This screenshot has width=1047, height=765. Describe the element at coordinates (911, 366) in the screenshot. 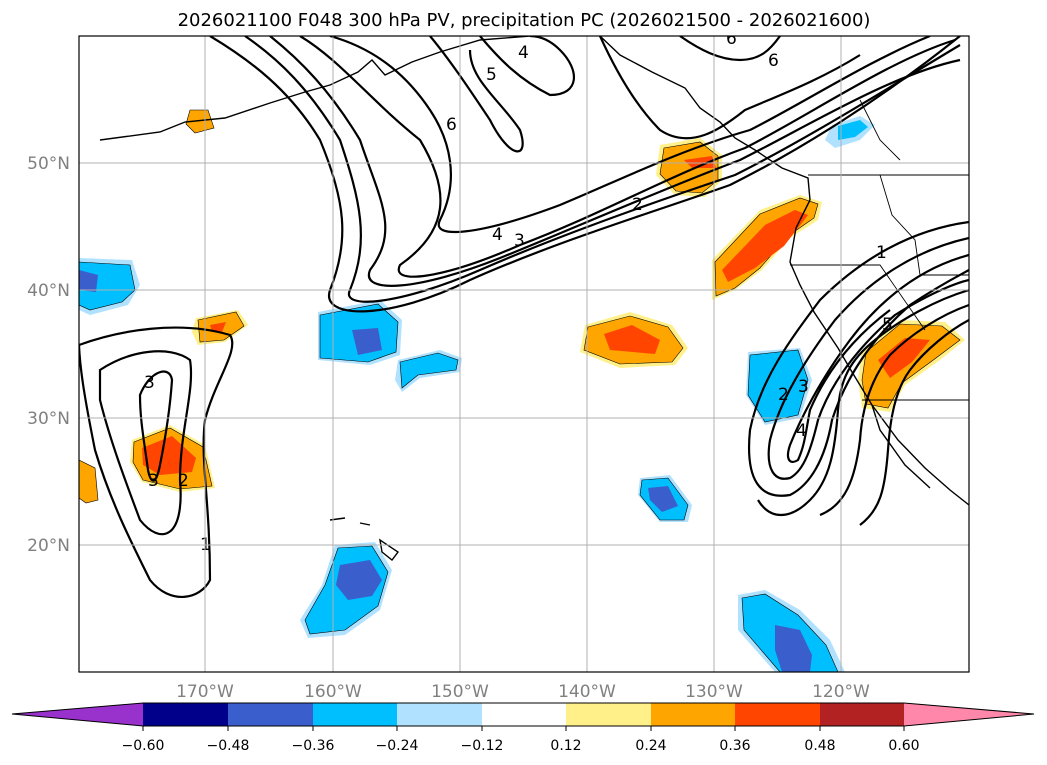

I see `precip-positive-socal` at that location.